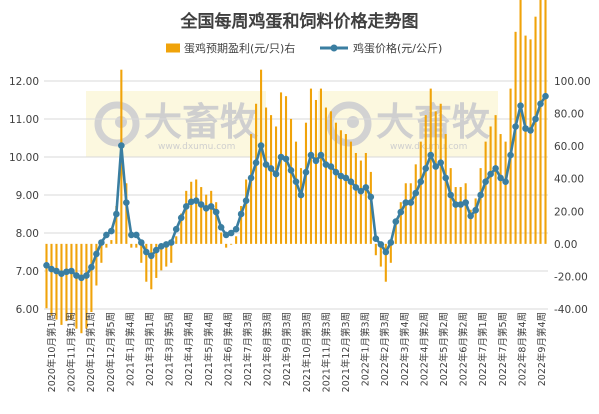  Describe the element at coordinates (287, 349) in the screenshot. I see `x-tick-label: 2021年9月第3周` at that location.